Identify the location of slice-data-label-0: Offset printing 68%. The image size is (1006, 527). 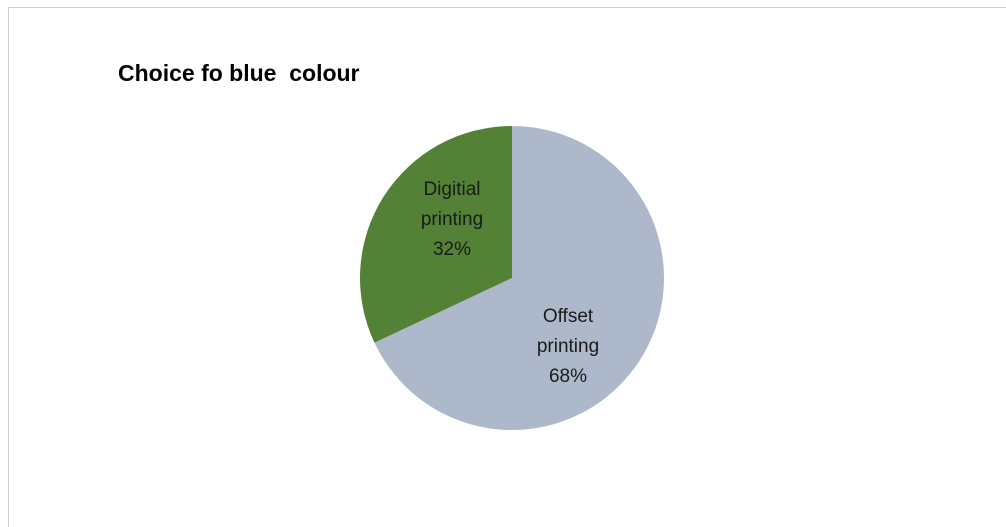
(568, 346).